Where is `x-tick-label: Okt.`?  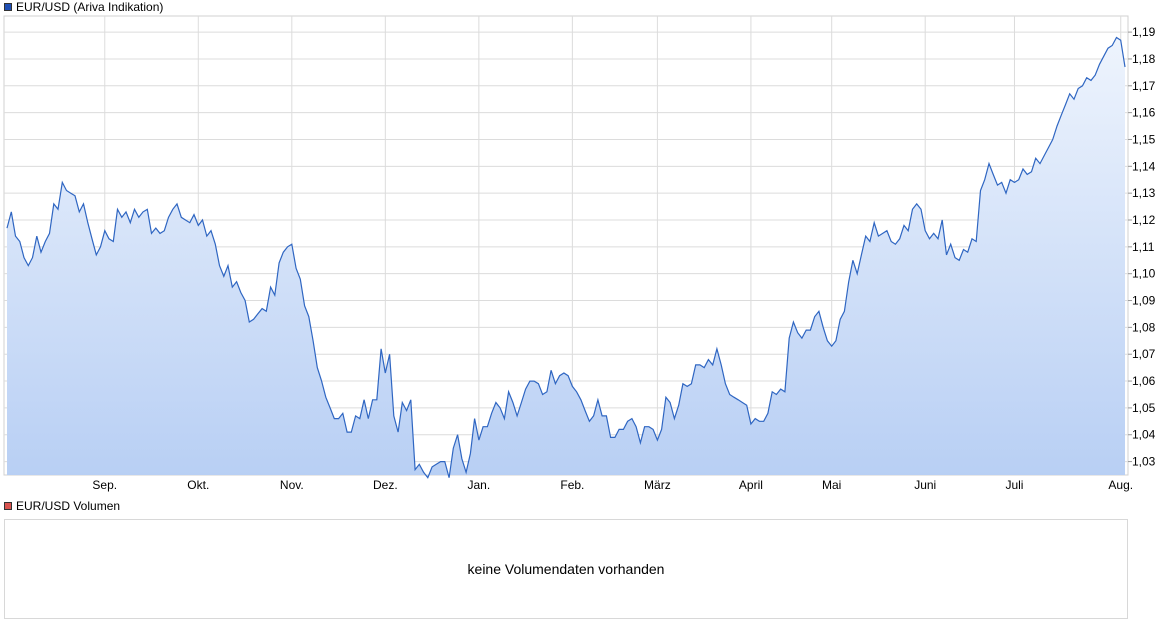 x-tick-label: Okt. is located at coordinates (198, 485).